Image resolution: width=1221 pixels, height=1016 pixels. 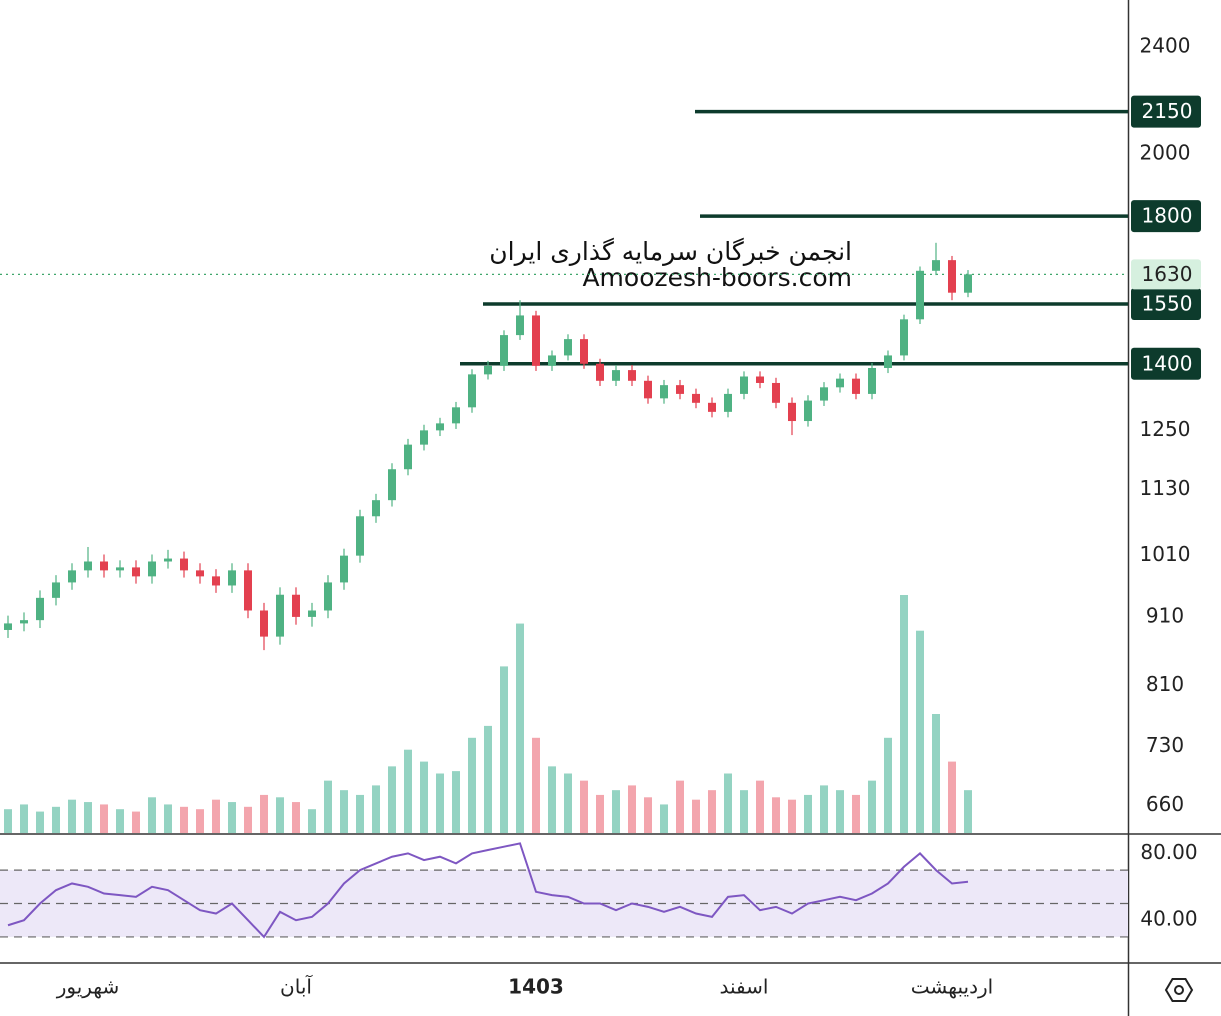 What do you see at coordinates (1165, 615) in the screenshot?
I see `y-tick-label: 910` at bounding box center [1165, 615].